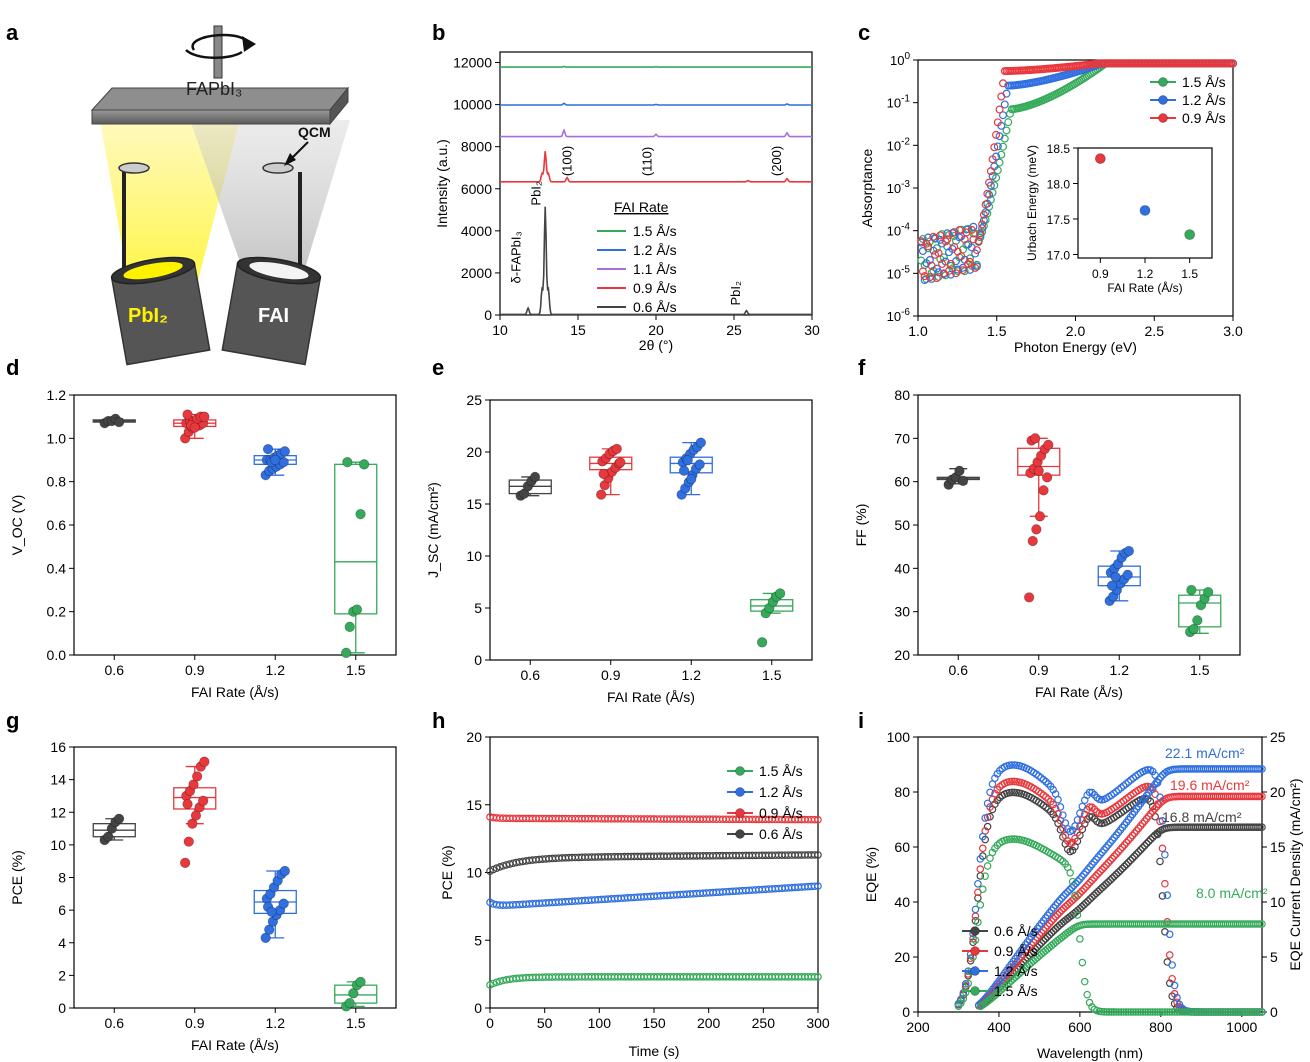 The image size is (1310, 1062). Describe the element at coordinates (1155, 331) in the screenshot. I see `x-tick-label: 2.5` at that location.